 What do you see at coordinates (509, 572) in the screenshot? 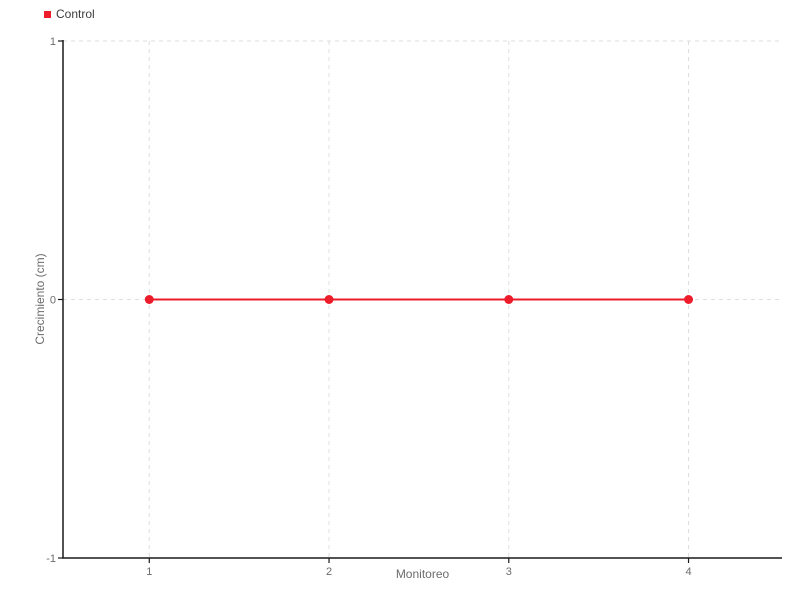
I see `x-tick-label: 3` at bounding box center [509, 572].